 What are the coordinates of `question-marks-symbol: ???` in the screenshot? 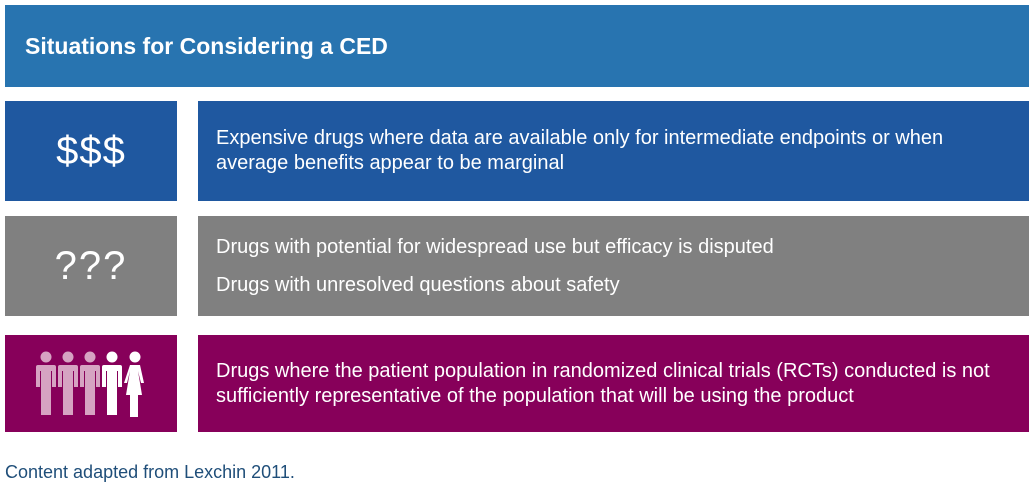 It's located at (91, 265).